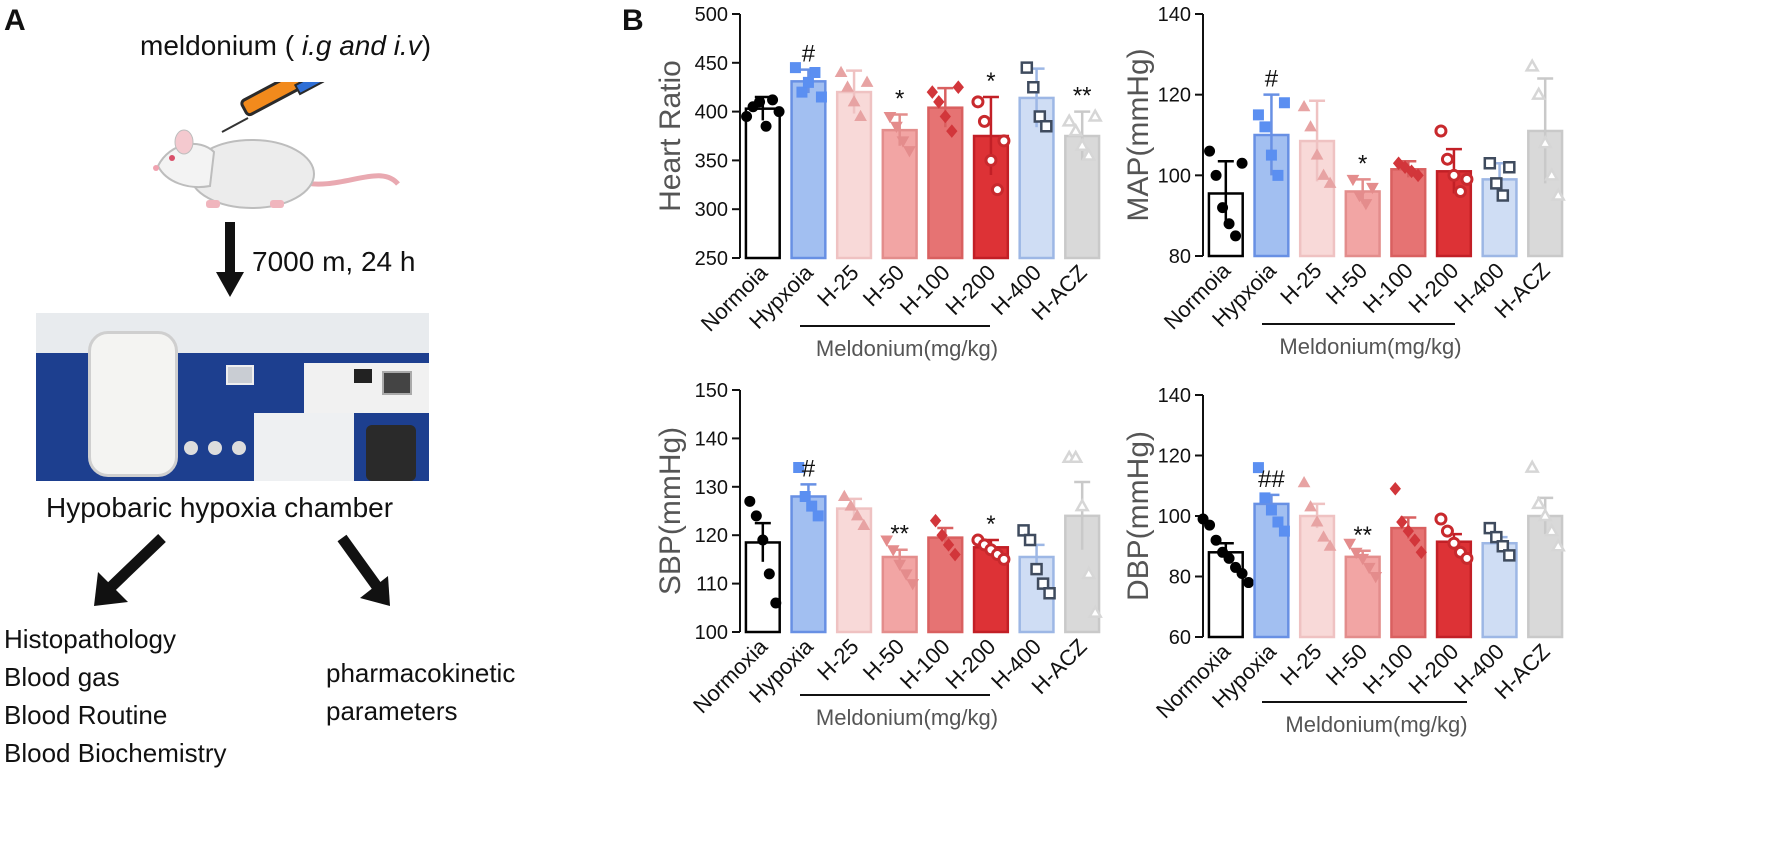 The image size is (1772, 867). Describe the element at coordinates (670, 511) in the screenshot. I see `y-axis-label: SBP(mmHg)` at that location.